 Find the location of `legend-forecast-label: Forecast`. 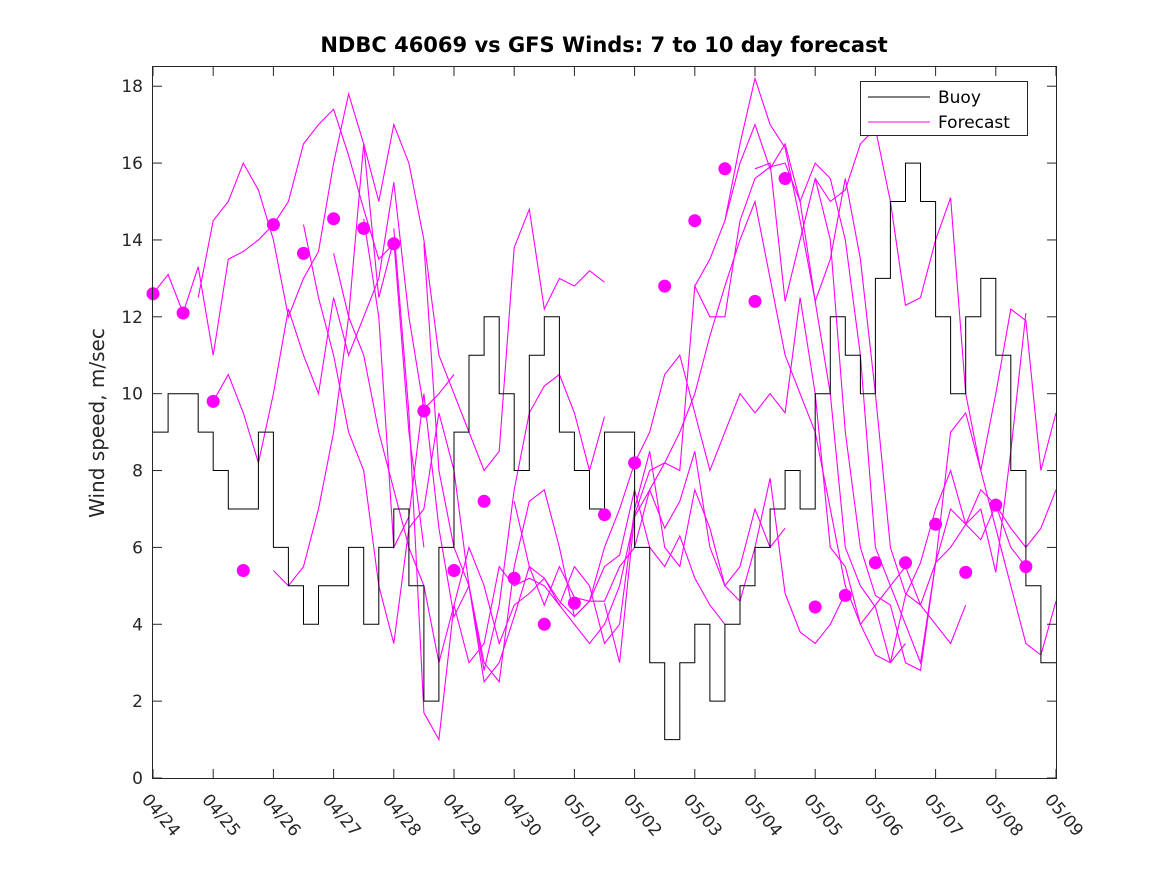

legend-forecast-label: Forecast is located at coordinates (974, 123).